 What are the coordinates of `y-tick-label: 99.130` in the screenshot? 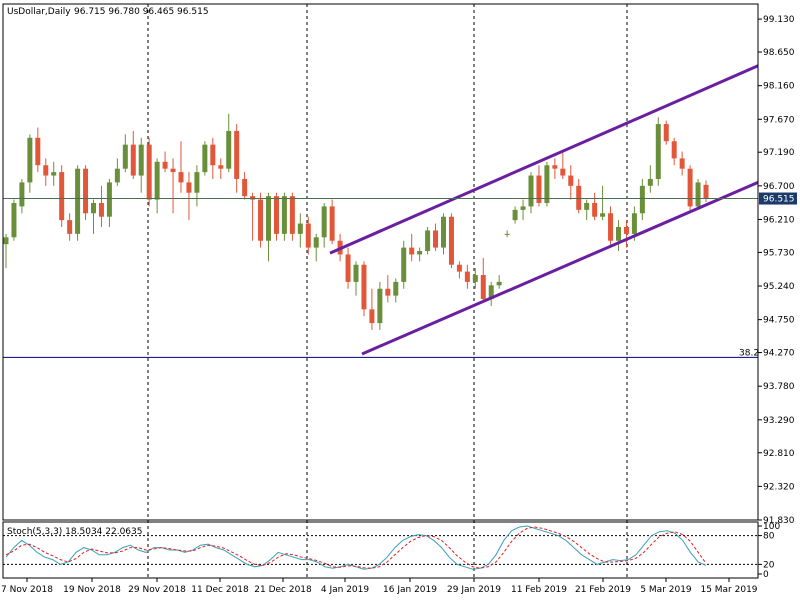 It's located at (779, 20).